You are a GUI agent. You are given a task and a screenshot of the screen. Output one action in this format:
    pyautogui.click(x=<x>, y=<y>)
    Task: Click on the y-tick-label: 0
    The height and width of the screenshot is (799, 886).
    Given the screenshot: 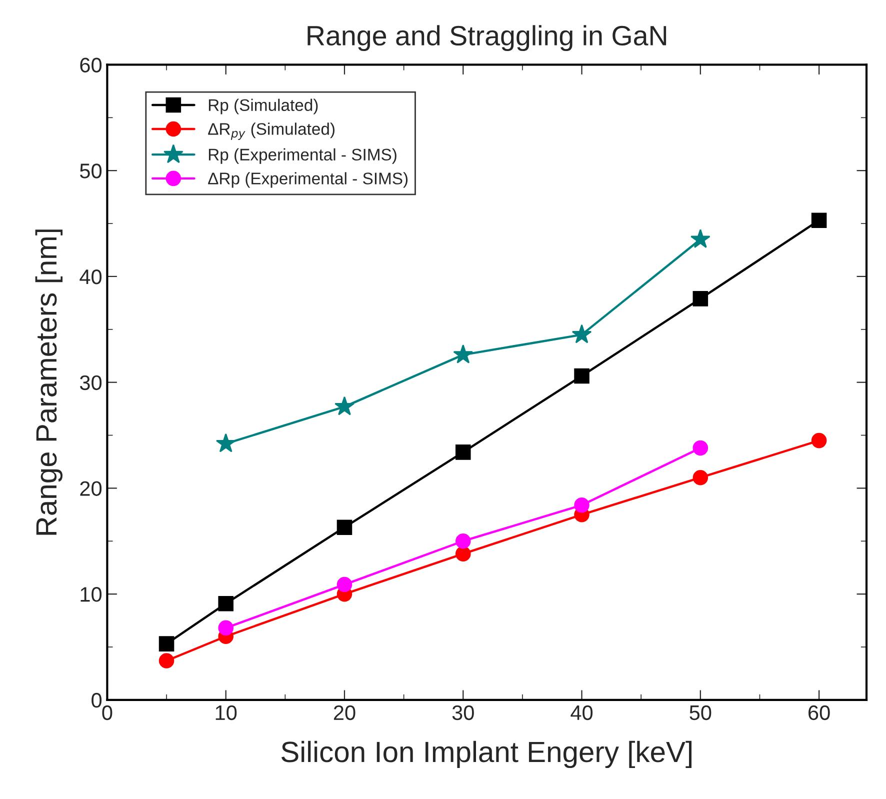 What is the action you would take?
    pyautogui.click(x=97, y=700)
    